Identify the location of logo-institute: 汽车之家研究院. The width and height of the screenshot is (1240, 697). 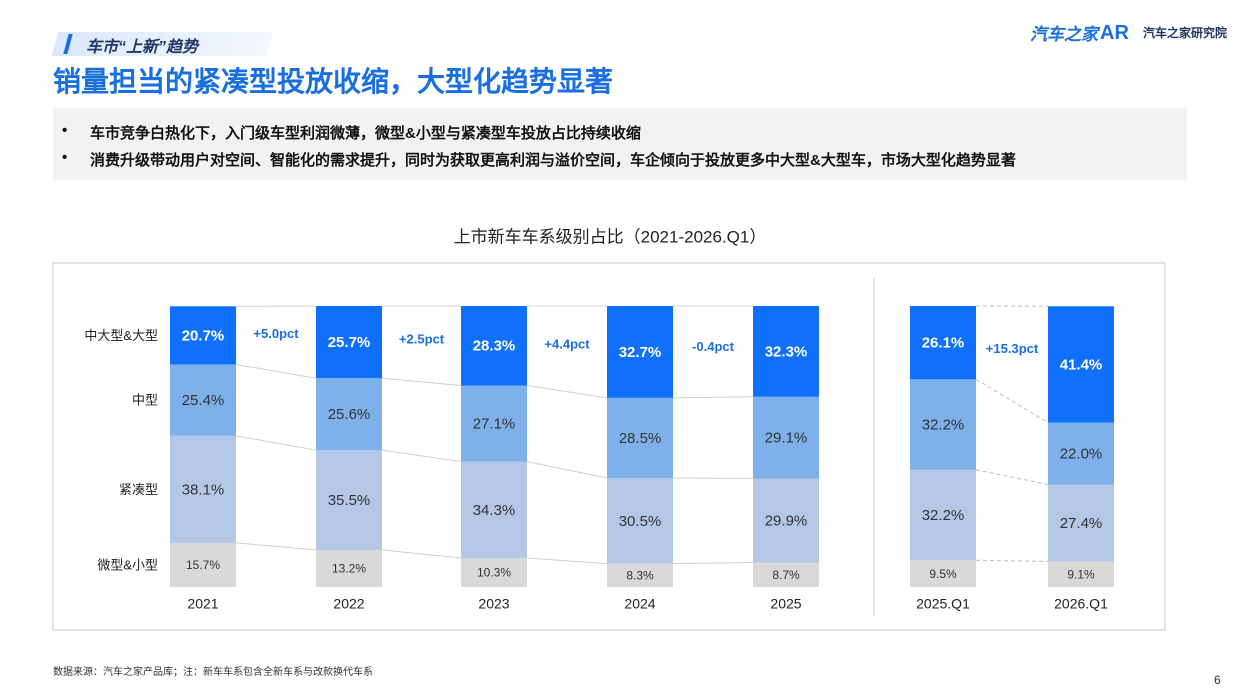
(1185, 33).